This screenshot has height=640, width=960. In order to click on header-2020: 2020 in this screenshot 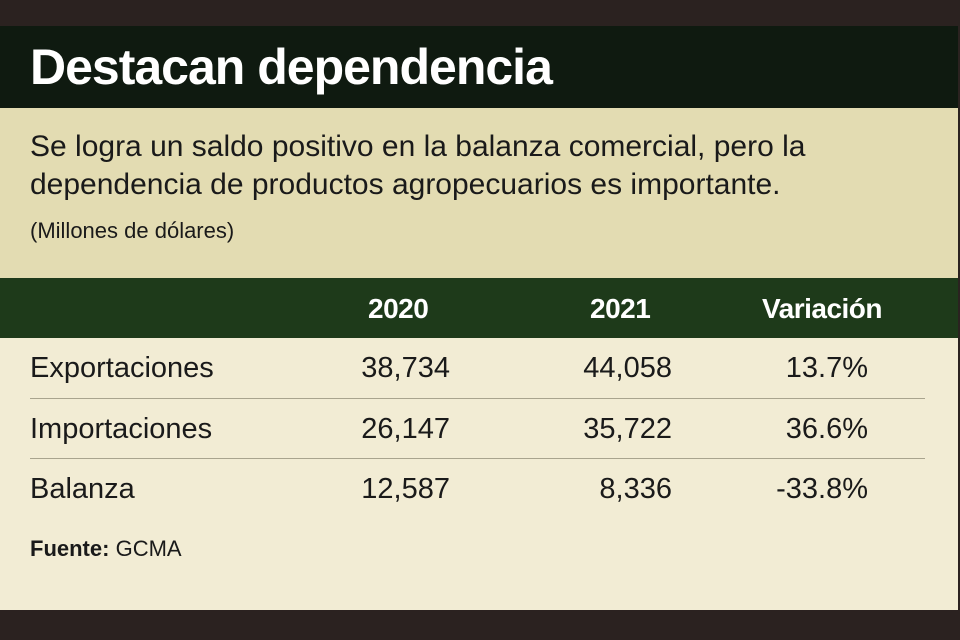, I will do `click(398, 308)`.